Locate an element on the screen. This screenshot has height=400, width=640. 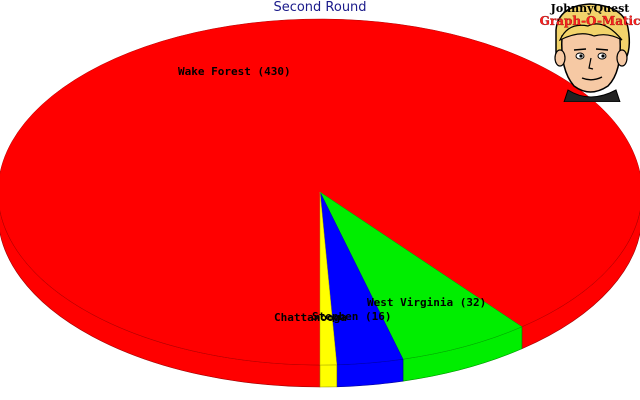
logo-line2: Graph-O-Matic is located at coordinates (590, 21).